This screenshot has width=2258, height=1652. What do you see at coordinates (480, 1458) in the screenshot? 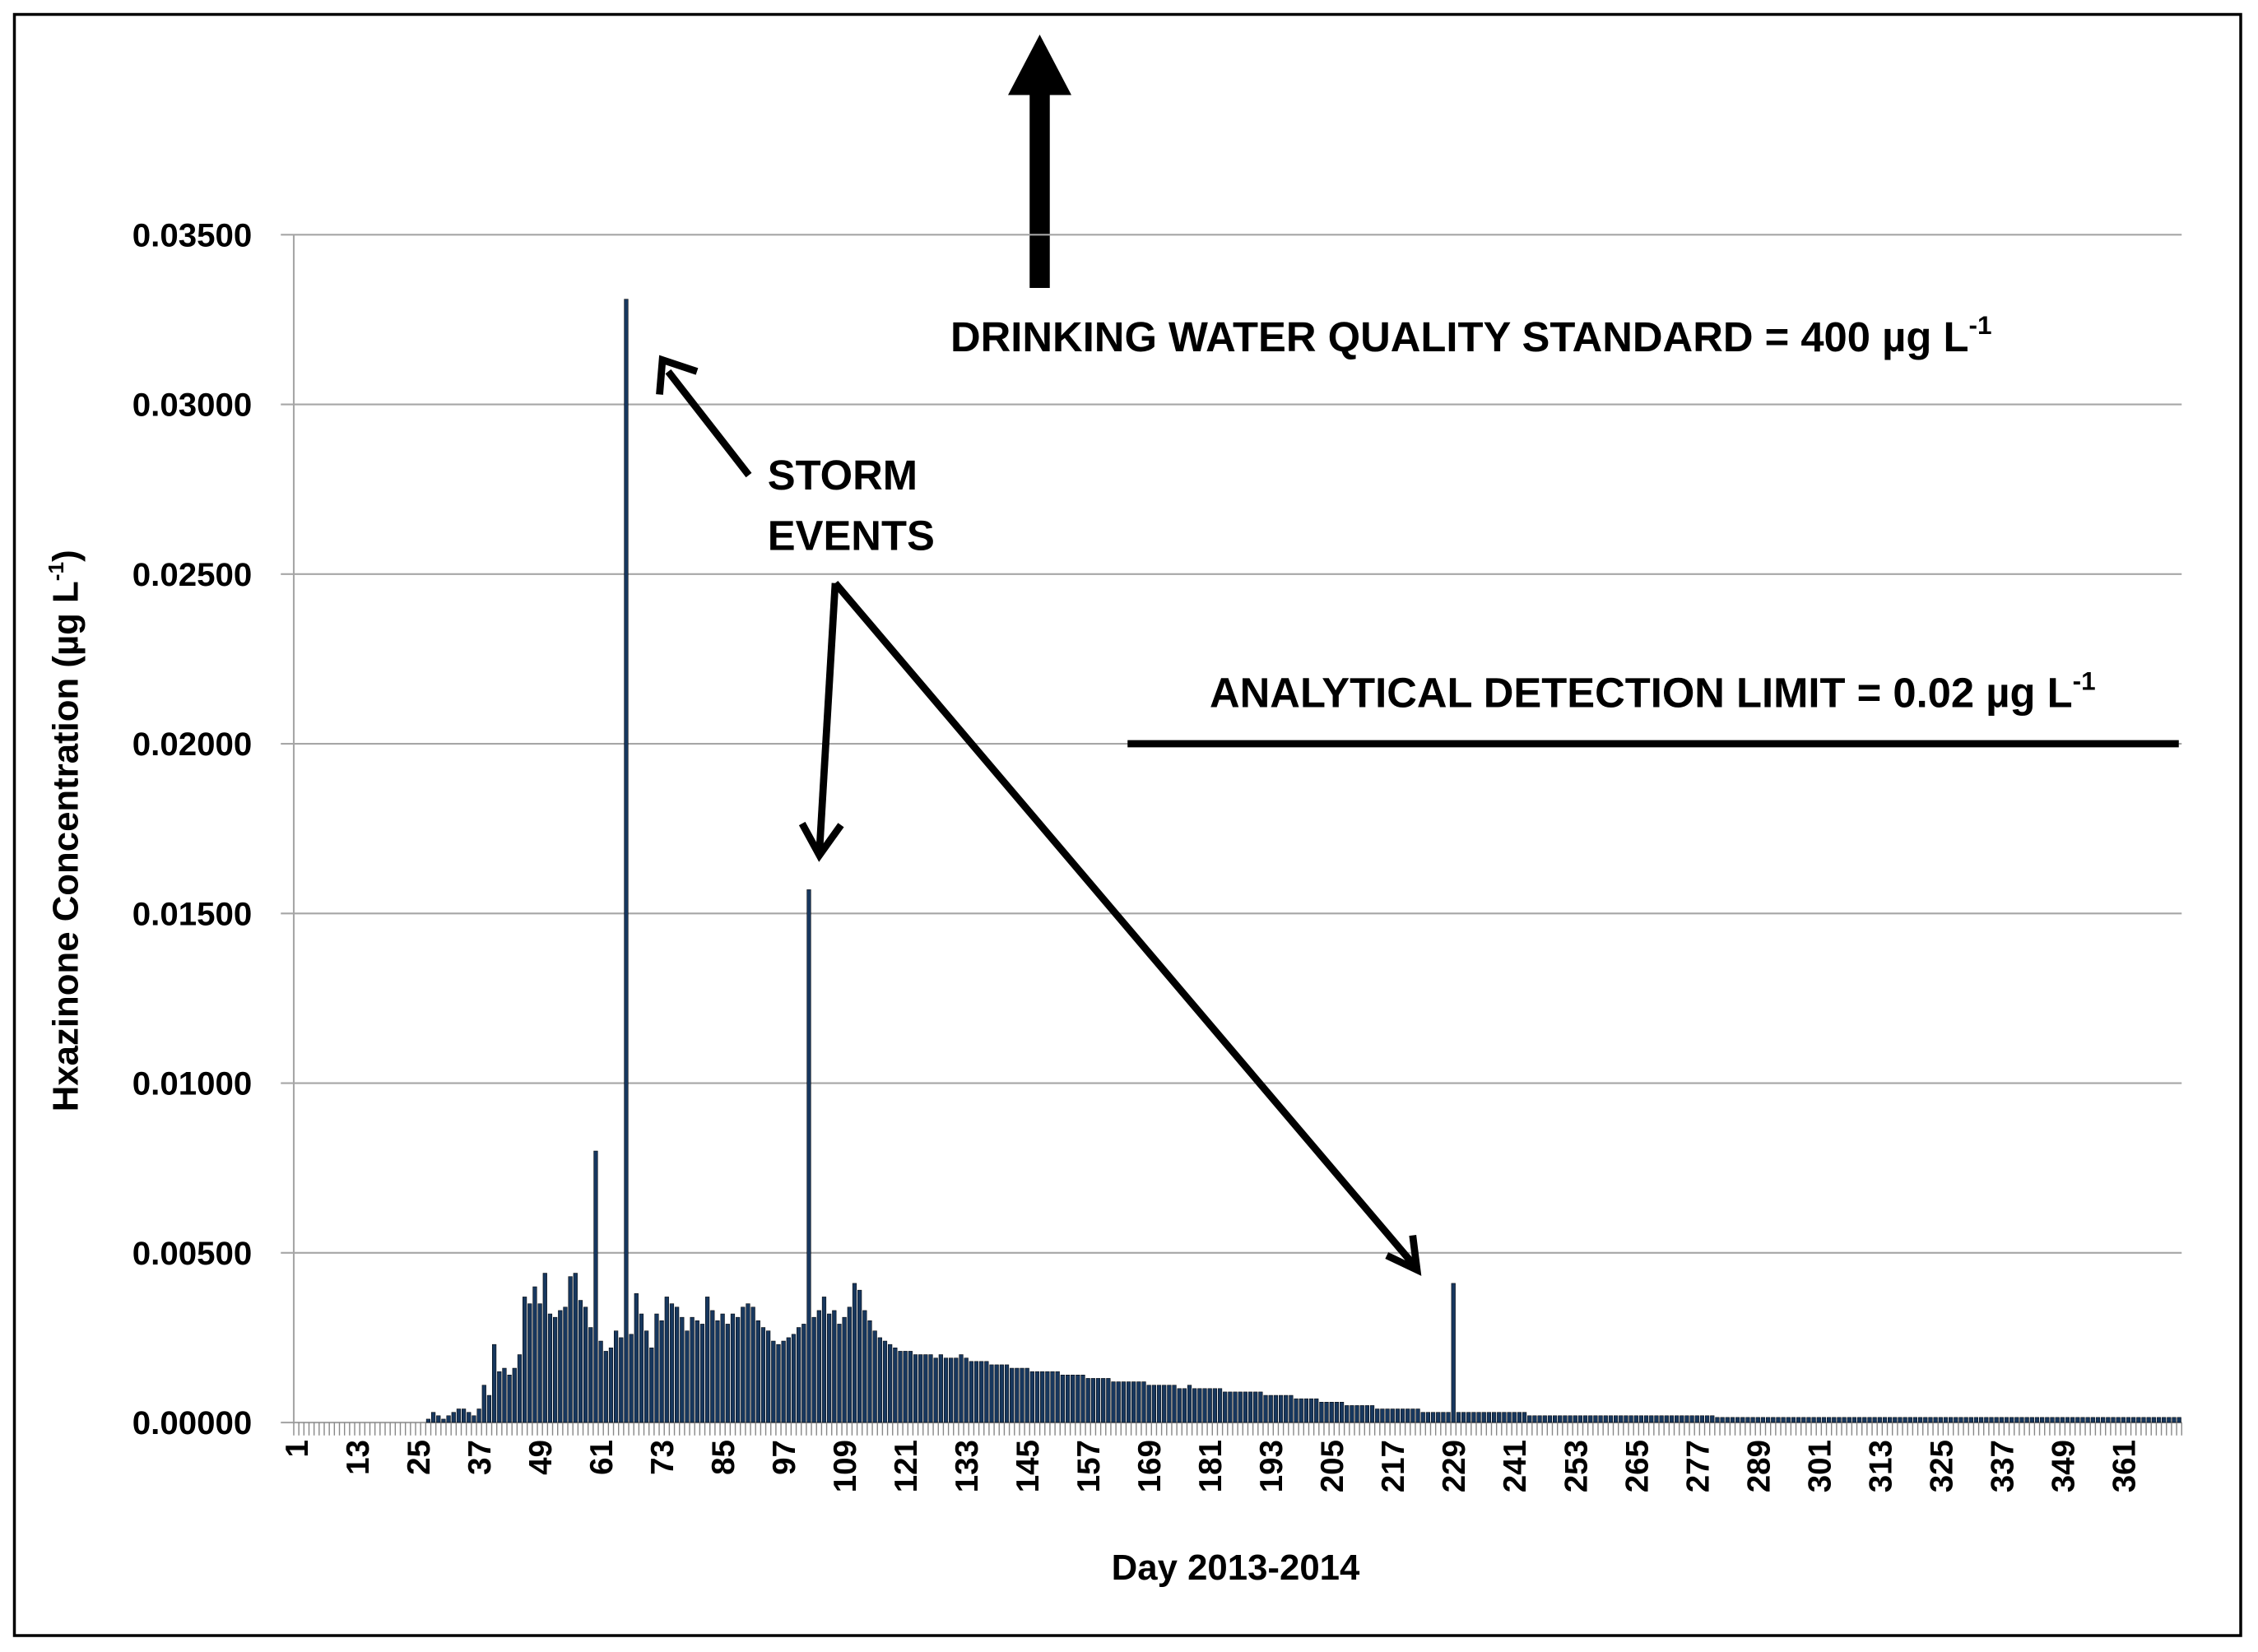
I see `x-tick-label: 37` at bounding box center [480, 1458].